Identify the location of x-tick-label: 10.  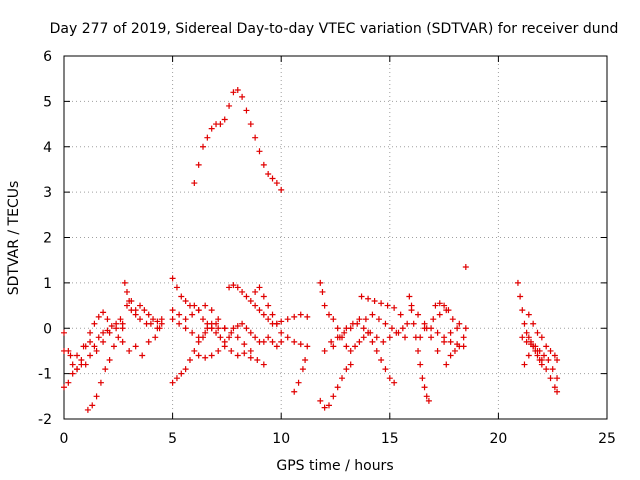
(281, 439).